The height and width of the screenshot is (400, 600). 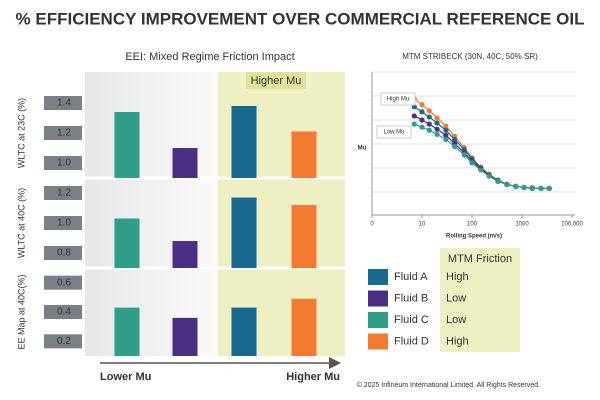 What do you see at coordinates (362, 149) in the screenshot?
I see `y-axis-label: Mu` at bounding box center [362, 149].